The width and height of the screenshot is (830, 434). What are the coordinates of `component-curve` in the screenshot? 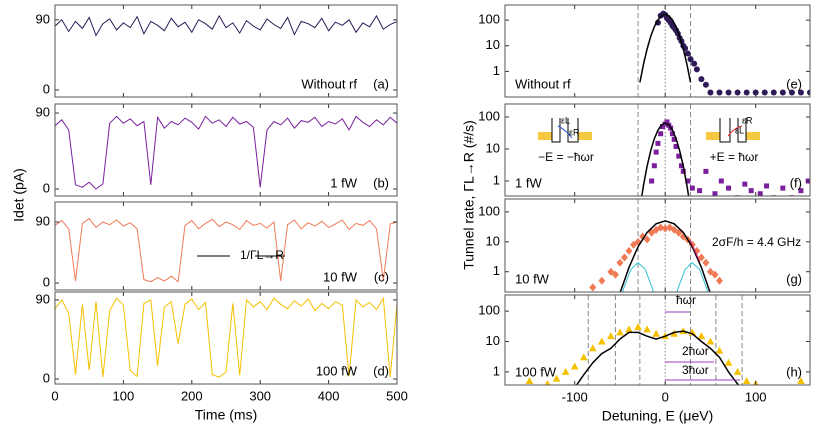 It's located at (692, 277).